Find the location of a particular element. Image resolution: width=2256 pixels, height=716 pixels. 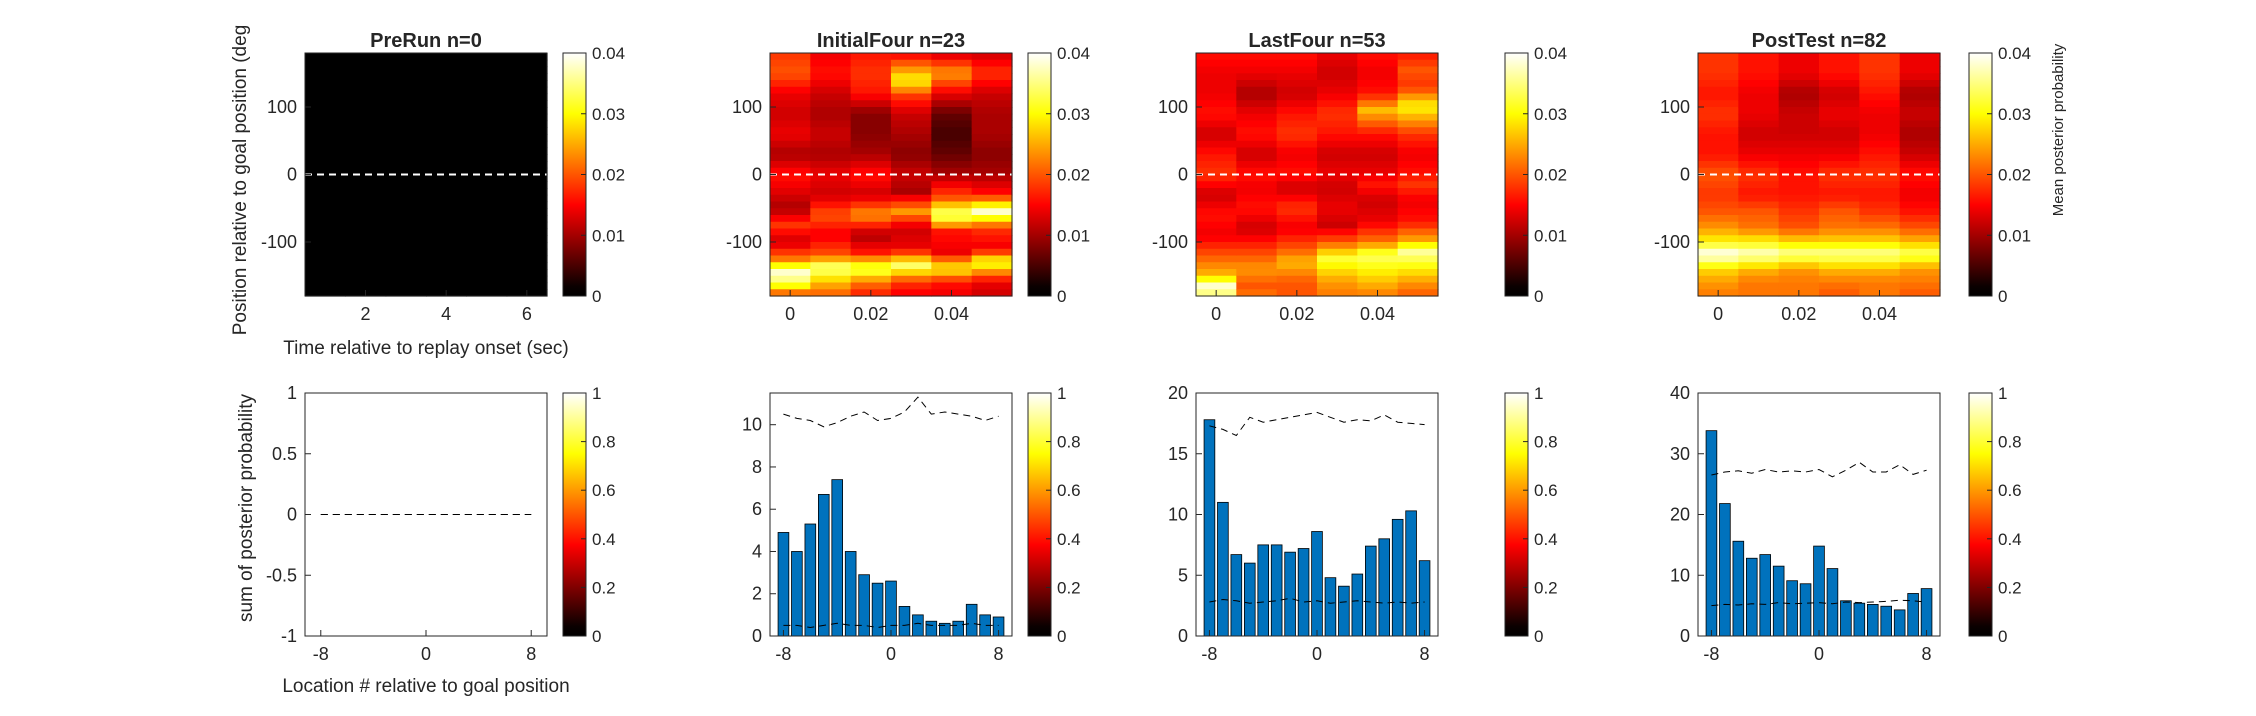

bar-panel-3: 40 30 20 10 0 -8 0 8 is located at coordinates (1805, 523).